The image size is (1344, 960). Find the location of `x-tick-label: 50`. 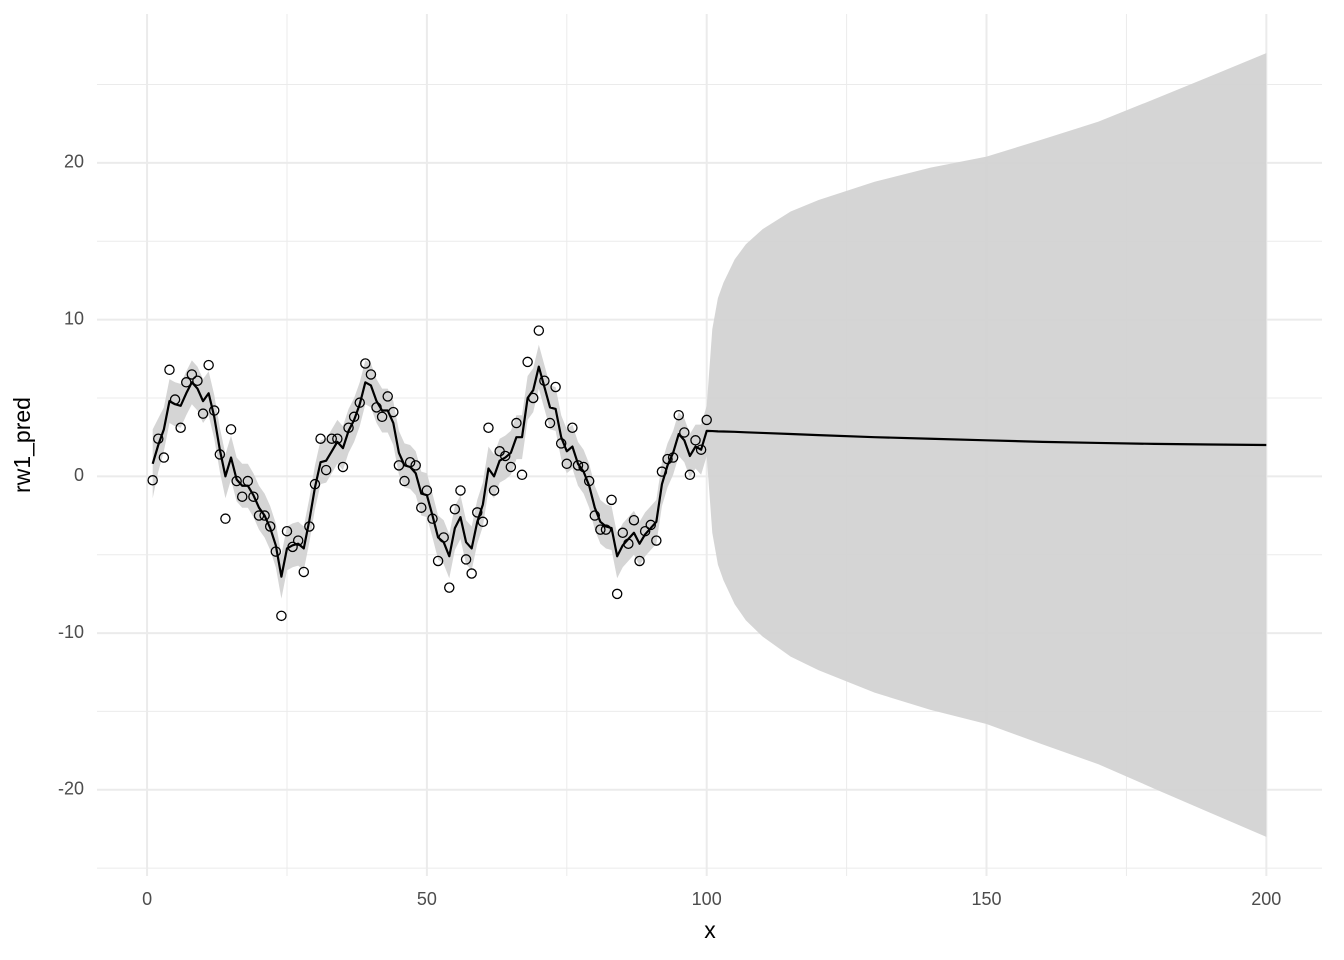

x-tick-label: 50 is located at coordinates (427, 899).